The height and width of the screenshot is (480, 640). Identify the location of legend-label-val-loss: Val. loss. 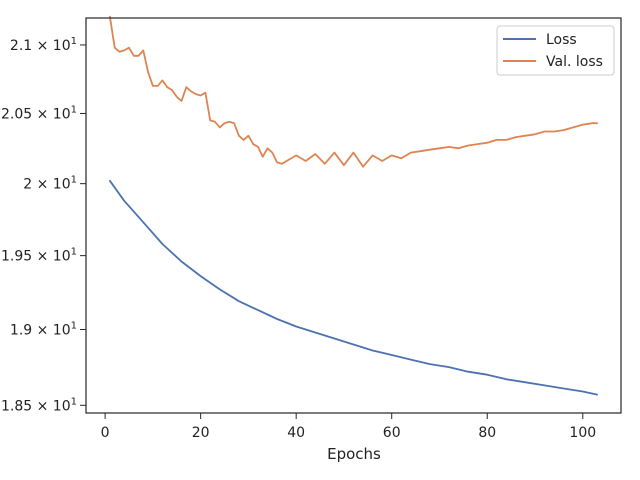
(574, 62).